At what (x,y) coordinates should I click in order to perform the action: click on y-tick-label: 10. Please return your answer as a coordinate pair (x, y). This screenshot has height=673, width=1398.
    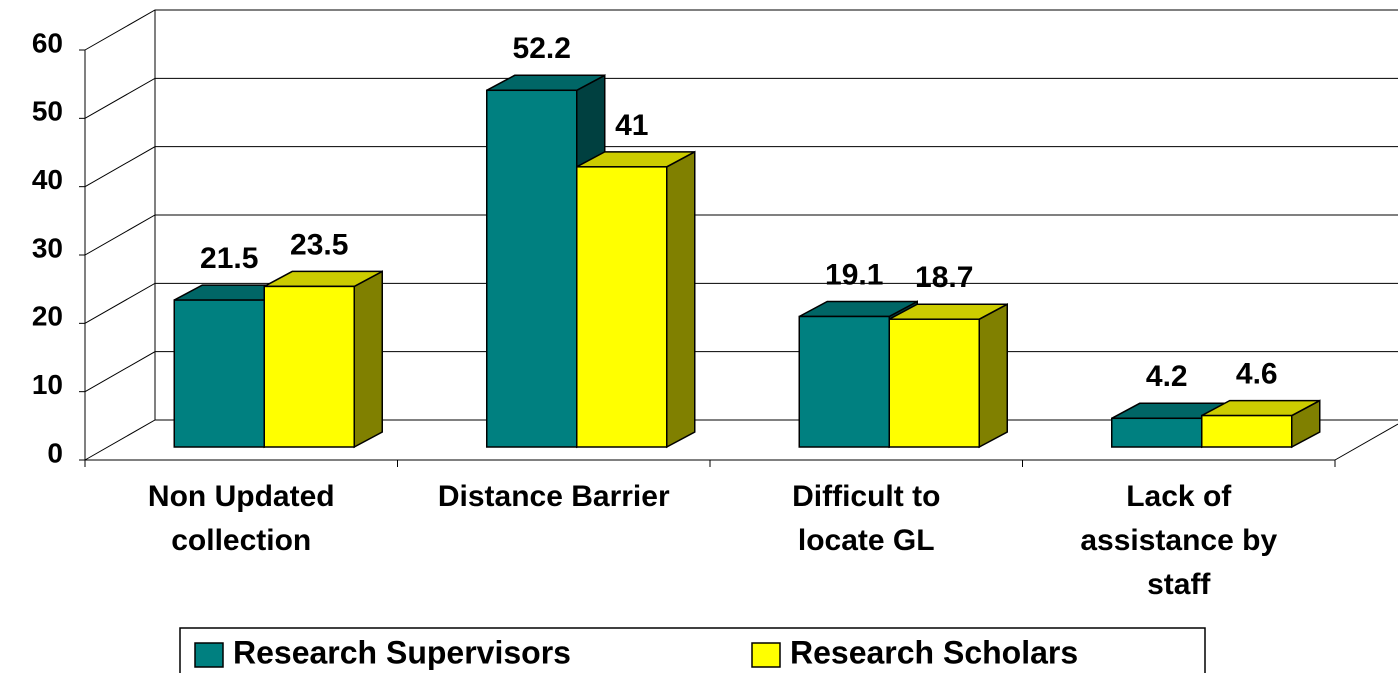
    Looking at the image, I should click on (47, 384).